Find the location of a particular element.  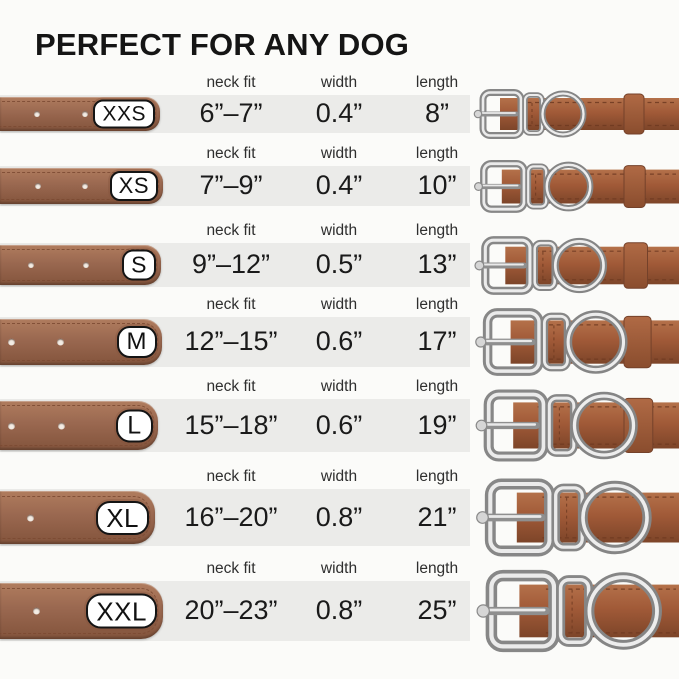

collar-strap: XS is located at coordinates (81, 186).